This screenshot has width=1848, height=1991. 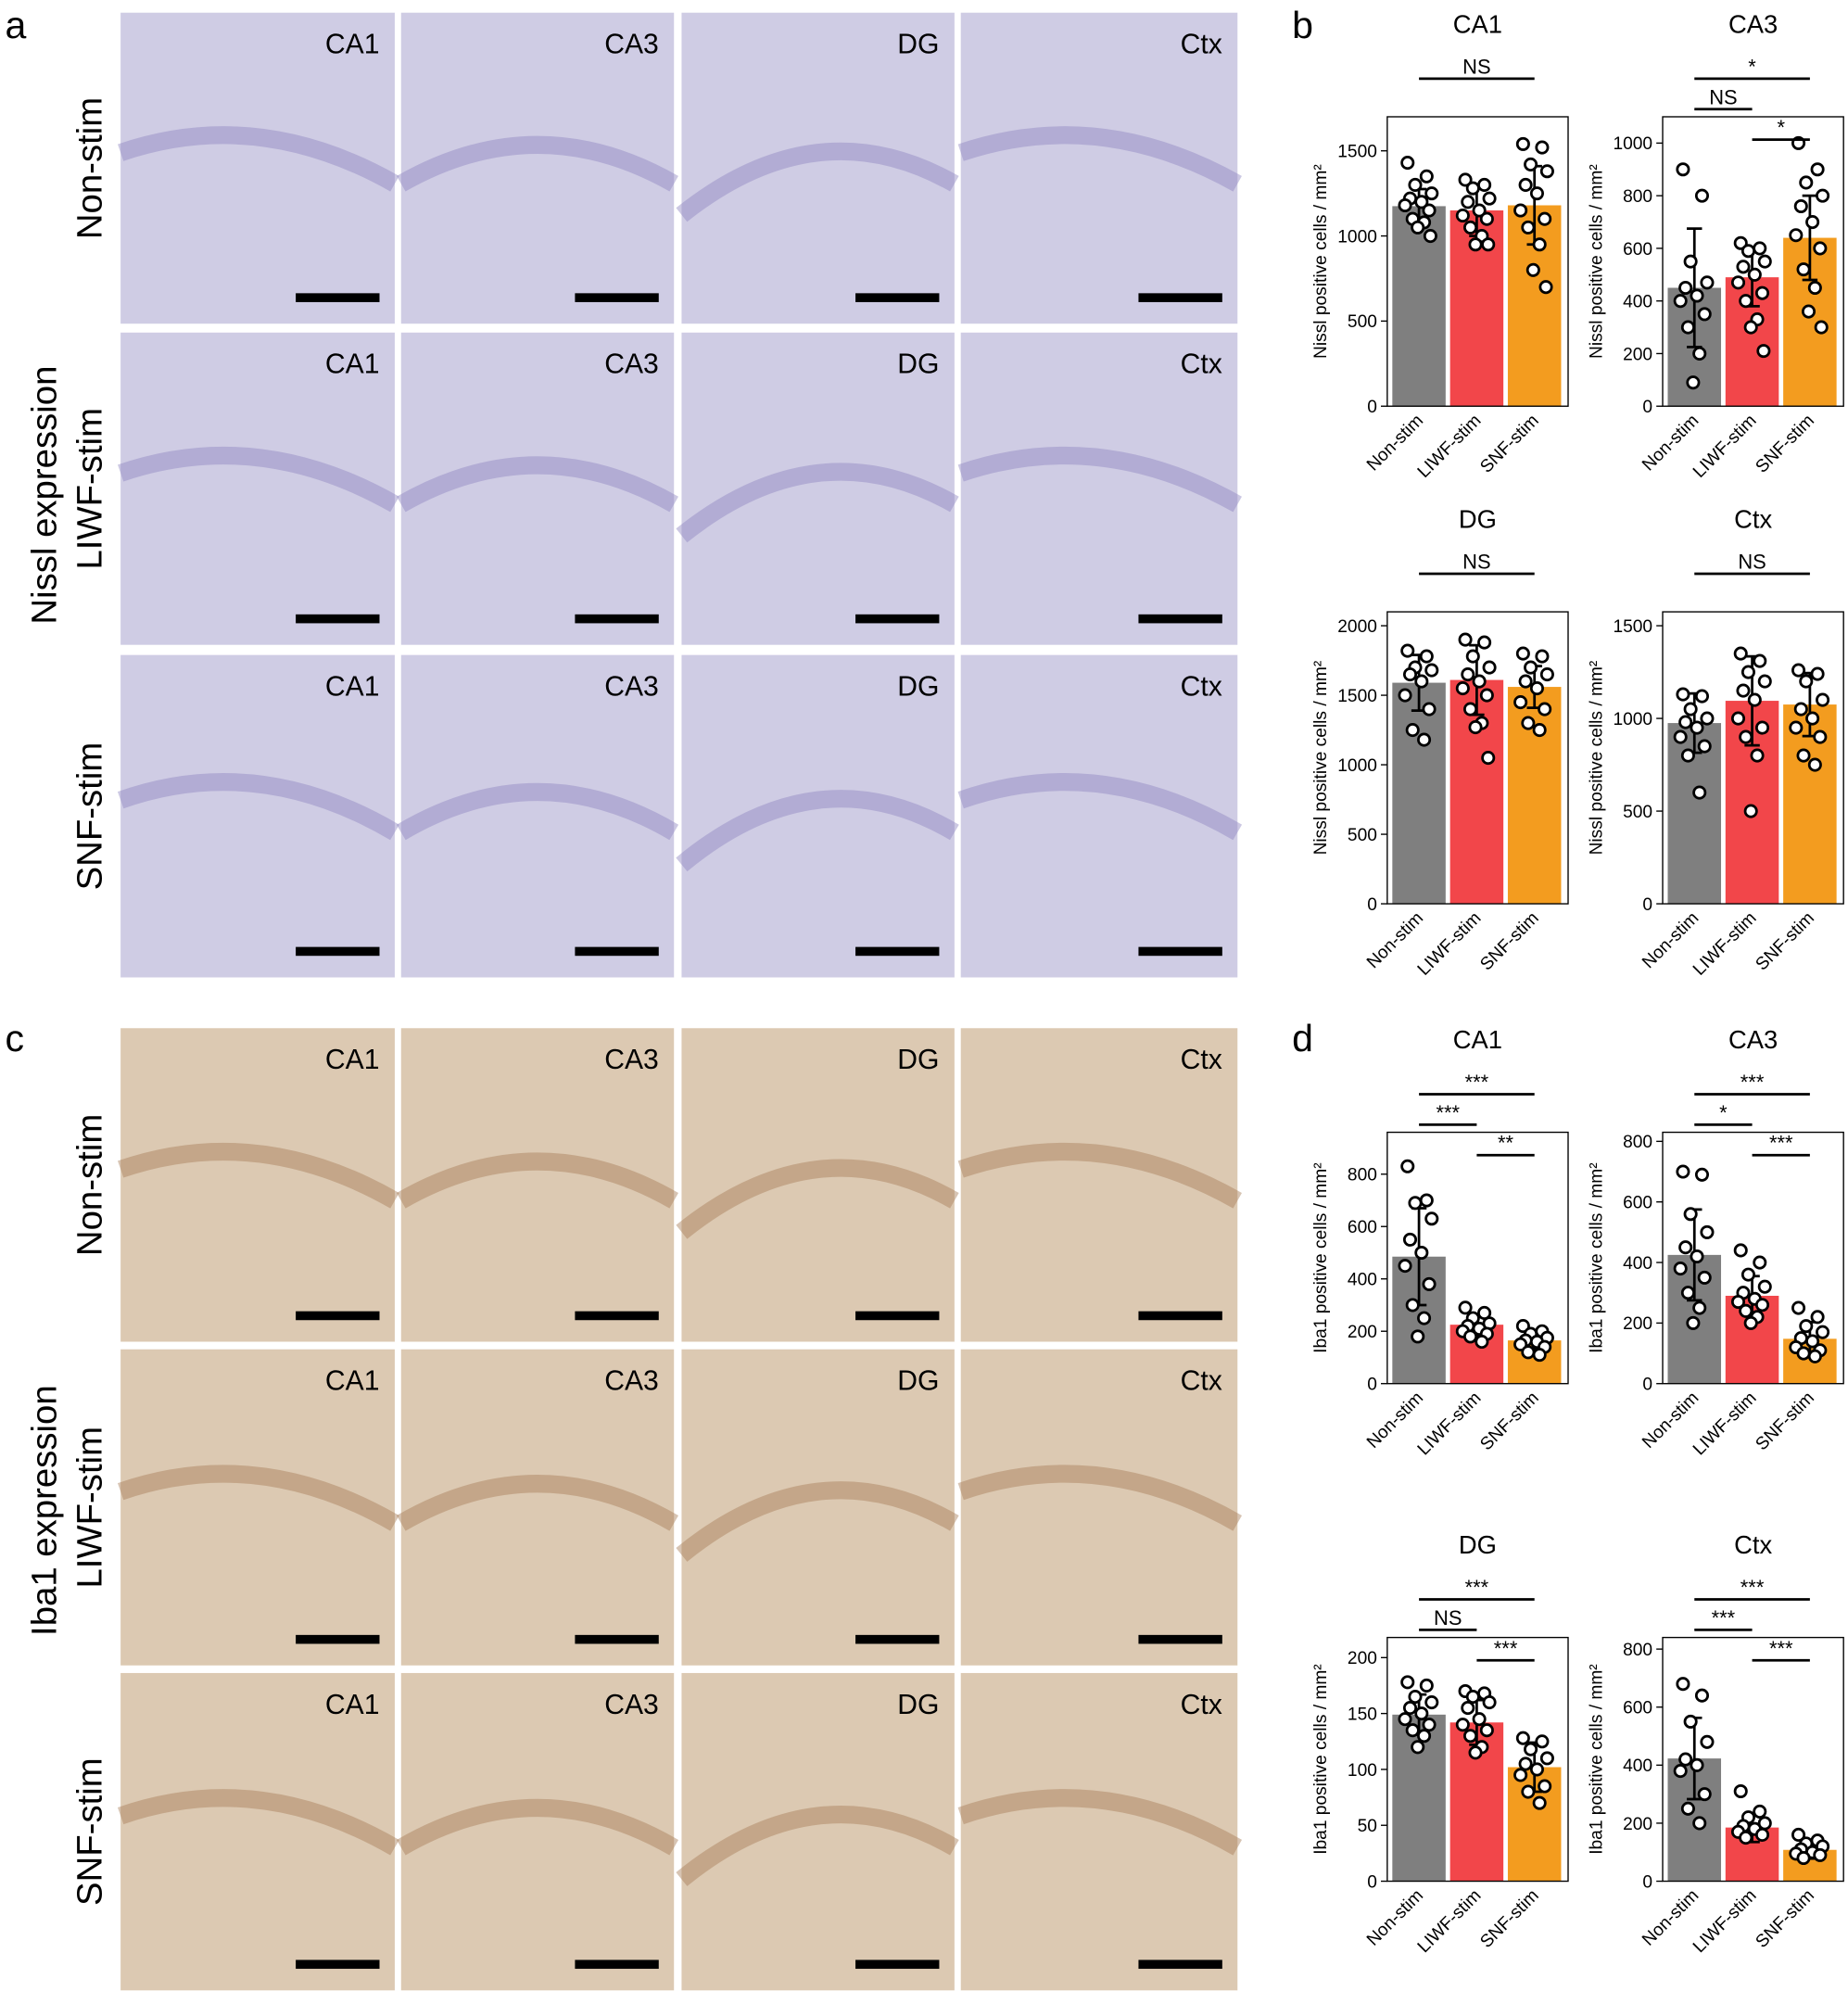 I want to click on significance-label: NS, so click(x=1752, y=562).